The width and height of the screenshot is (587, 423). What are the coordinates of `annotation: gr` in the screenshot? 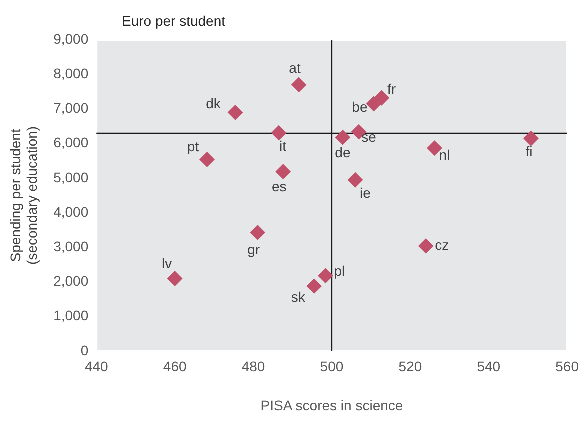 It's located at (254, 250).